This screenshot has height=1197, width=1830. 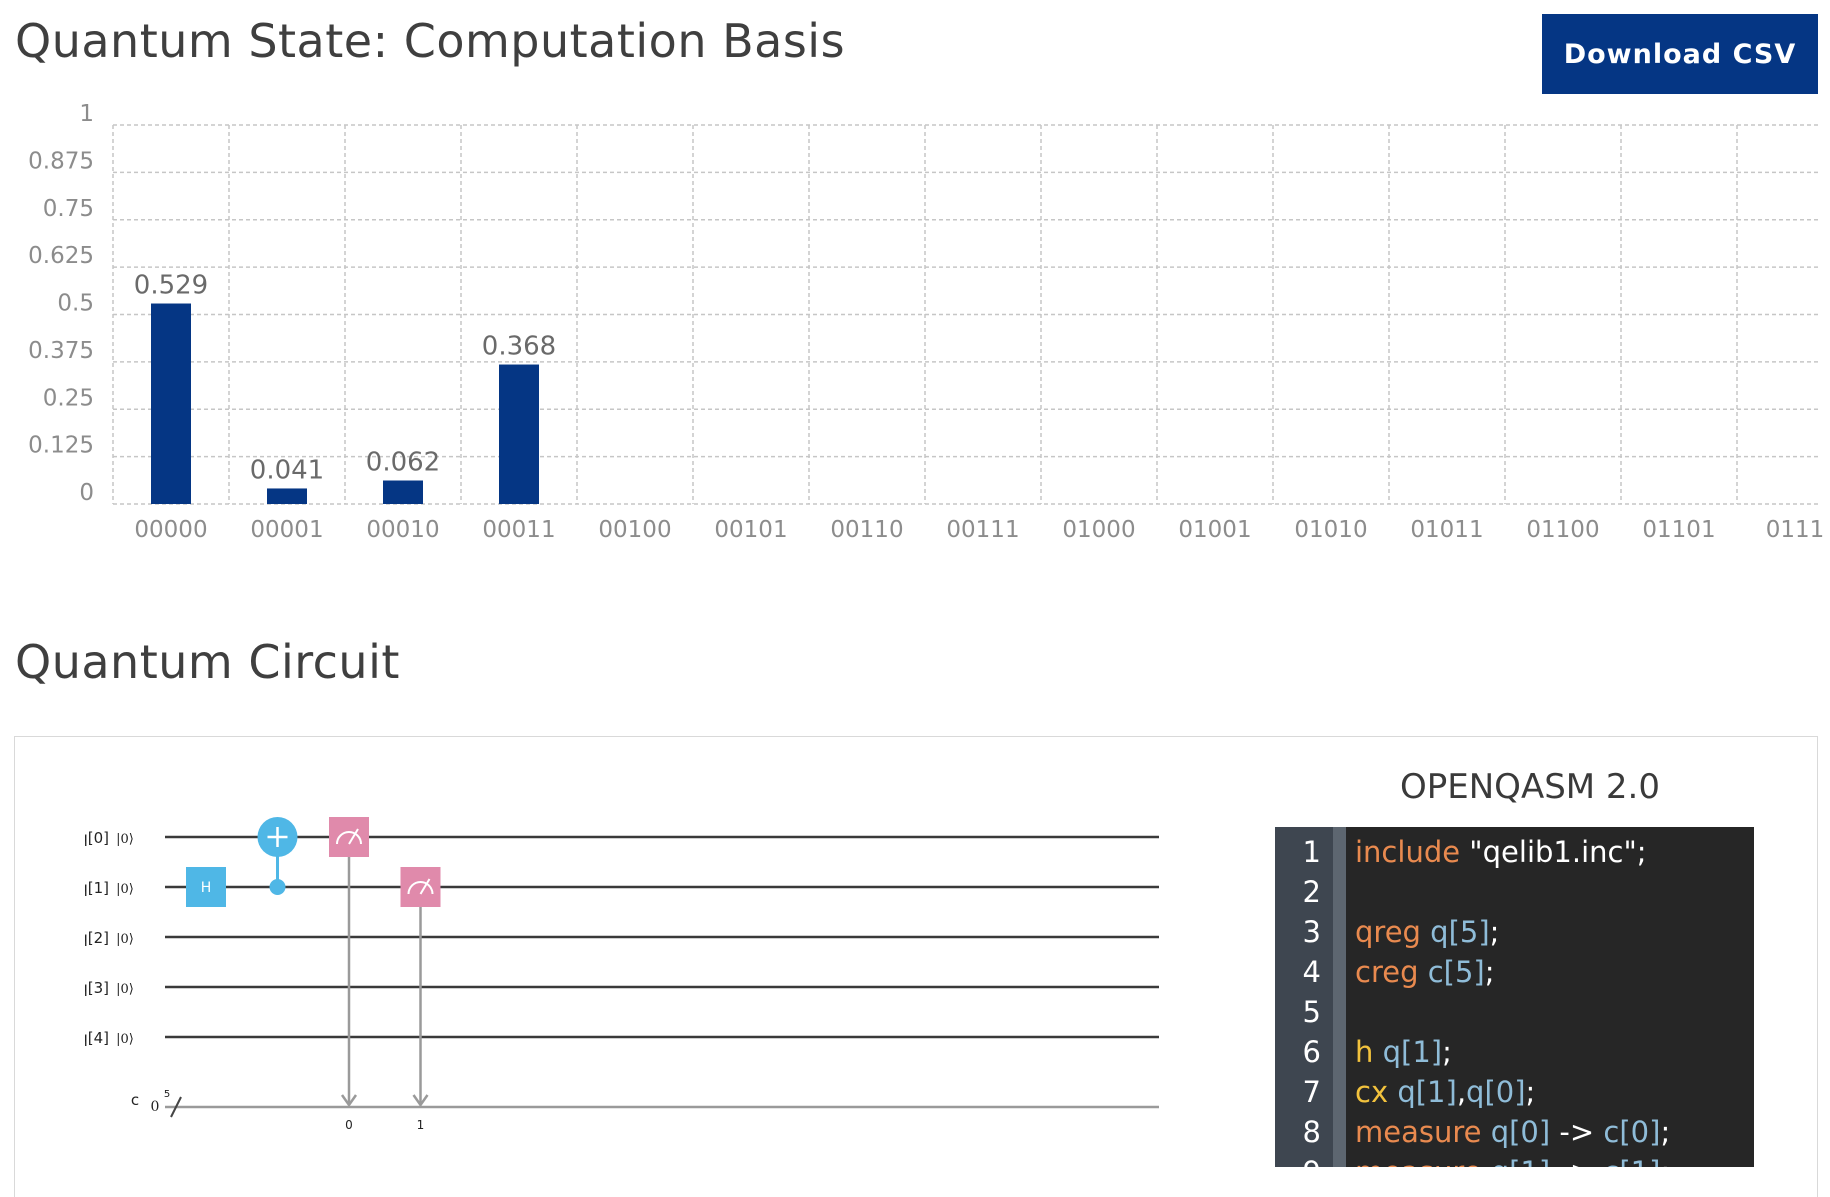 I want to click on code-text: "qelib1.inc";, so click(x=1553, y=852).